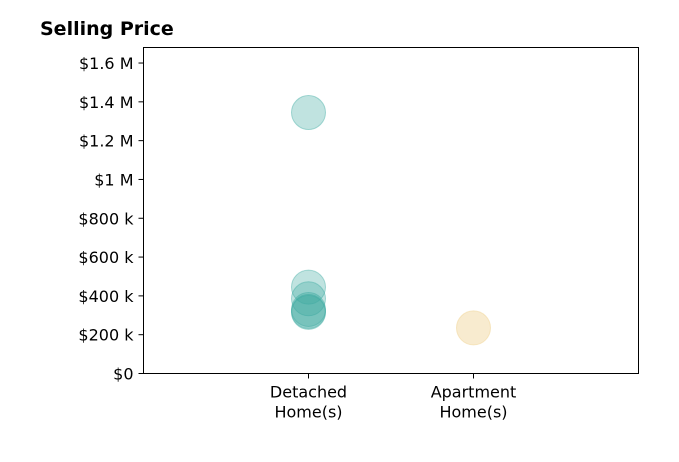 This screenshot has height=462, width=679. Describe the element at coordinates (107, 29) in the screenshot. I see `chart-title: Selling Price` at that location.